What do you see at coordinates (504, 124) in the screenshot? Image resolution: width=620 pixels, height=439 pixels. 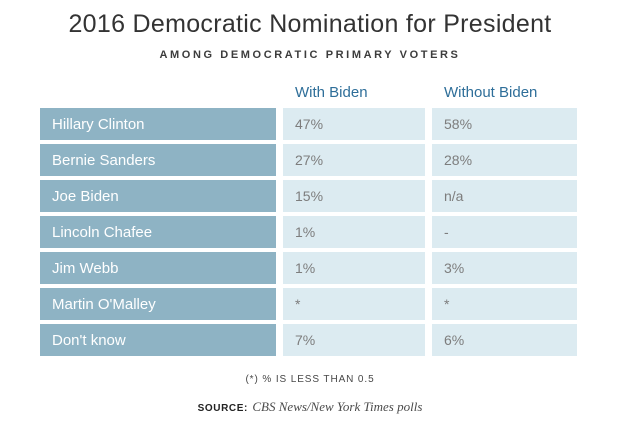 I see `without-biden-value: 58%` at bounding box center [504, 124].